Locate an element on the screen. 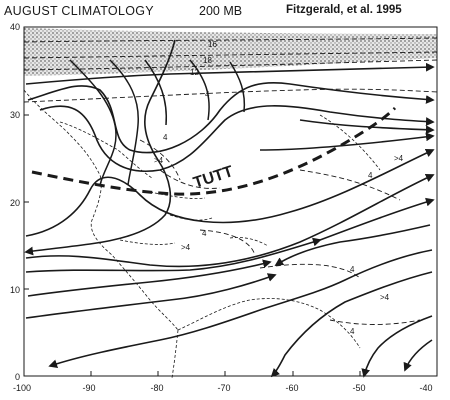  lon-tick-label: -80 is located at coordinates (157, 388).